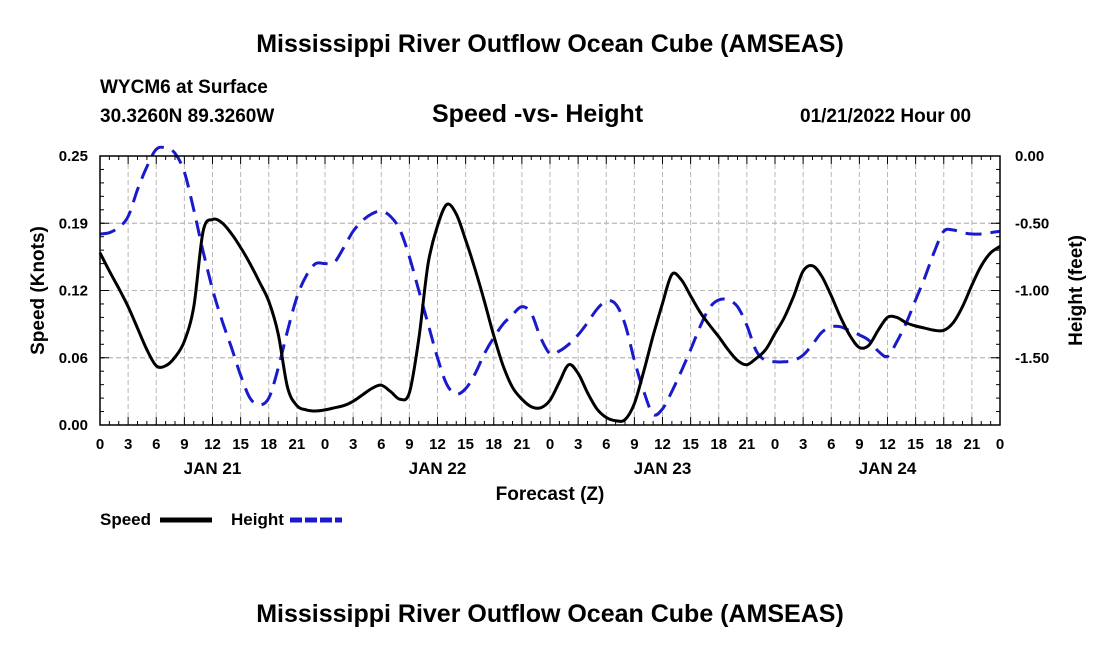 The height and width of the screenshot is (650, 1100). Describe the element at coordinates (663, 468) in the screenshot. I see `date-label: JAN 23` at that location.